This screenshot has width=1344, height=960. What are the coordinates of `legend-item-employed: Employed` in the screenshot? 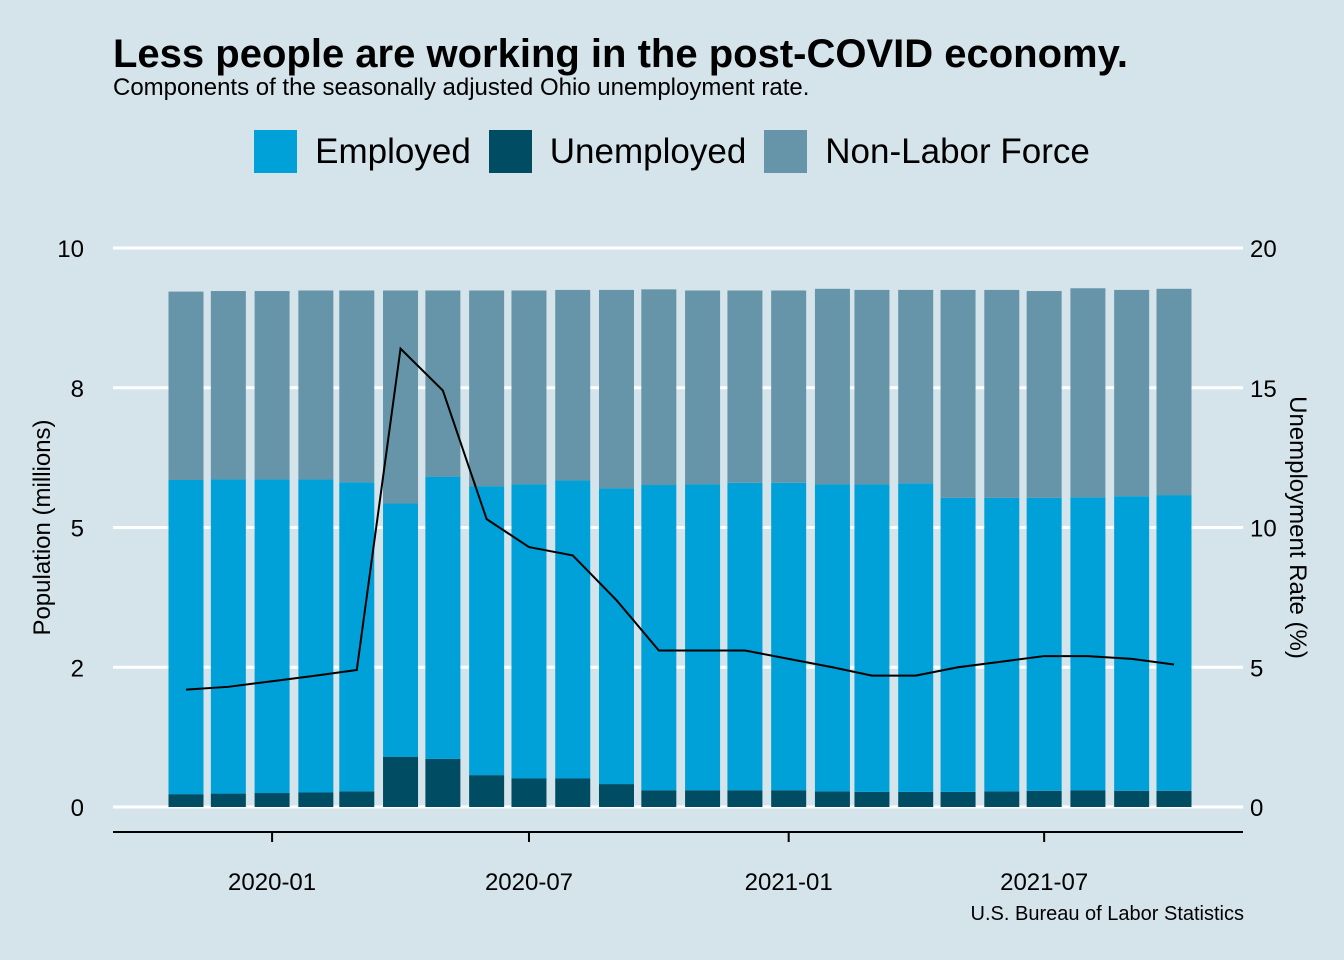 It's located at (362, 151).